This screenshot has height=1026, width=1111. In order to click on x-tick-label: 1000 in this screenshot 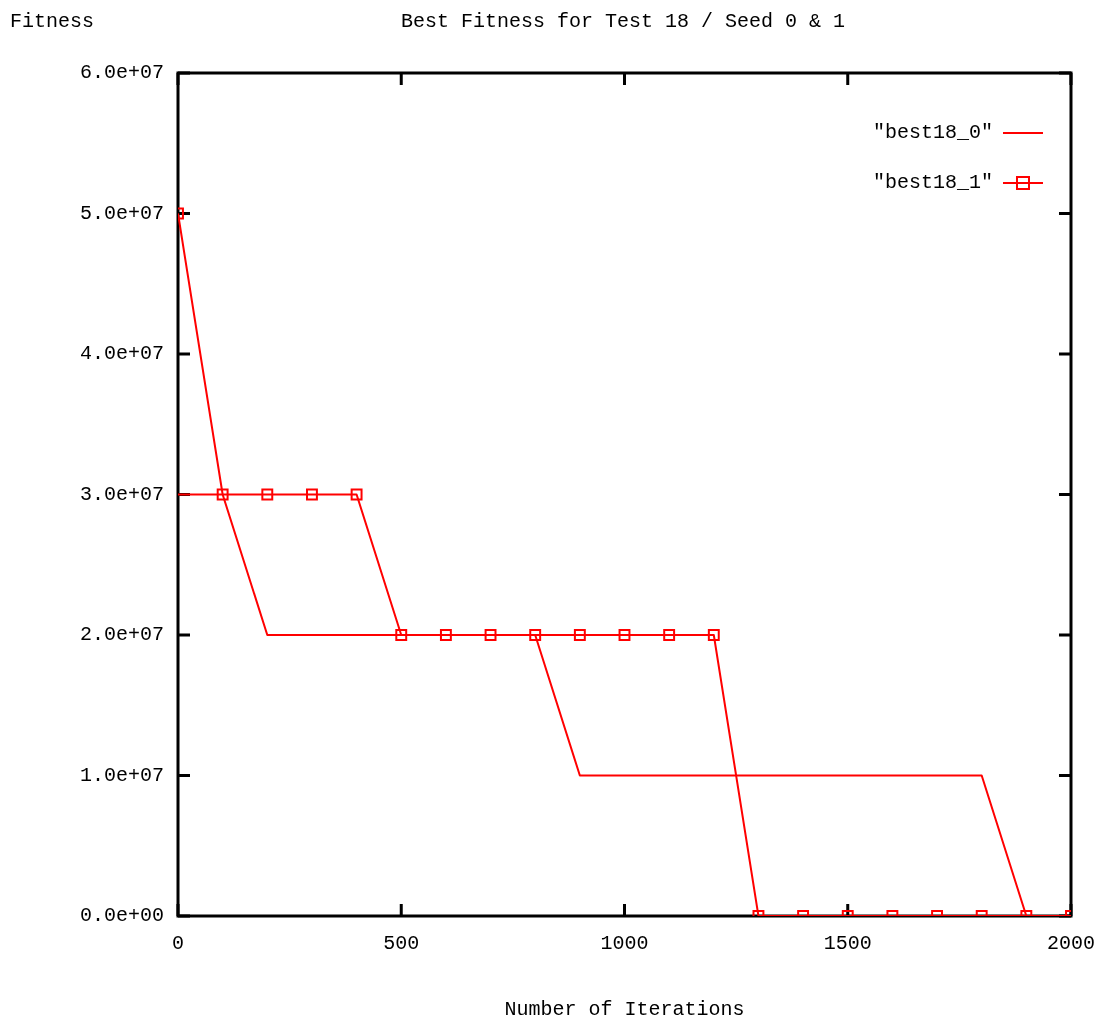, I will do `click(624, 944)`.